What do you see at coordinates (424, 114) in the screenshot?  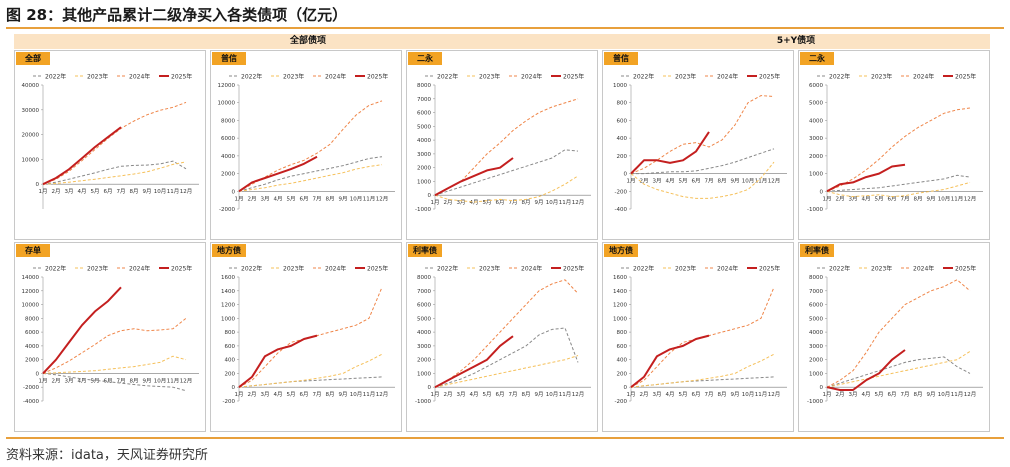 I see `y-tick-label: 6000` at bounding box center [424, 114].